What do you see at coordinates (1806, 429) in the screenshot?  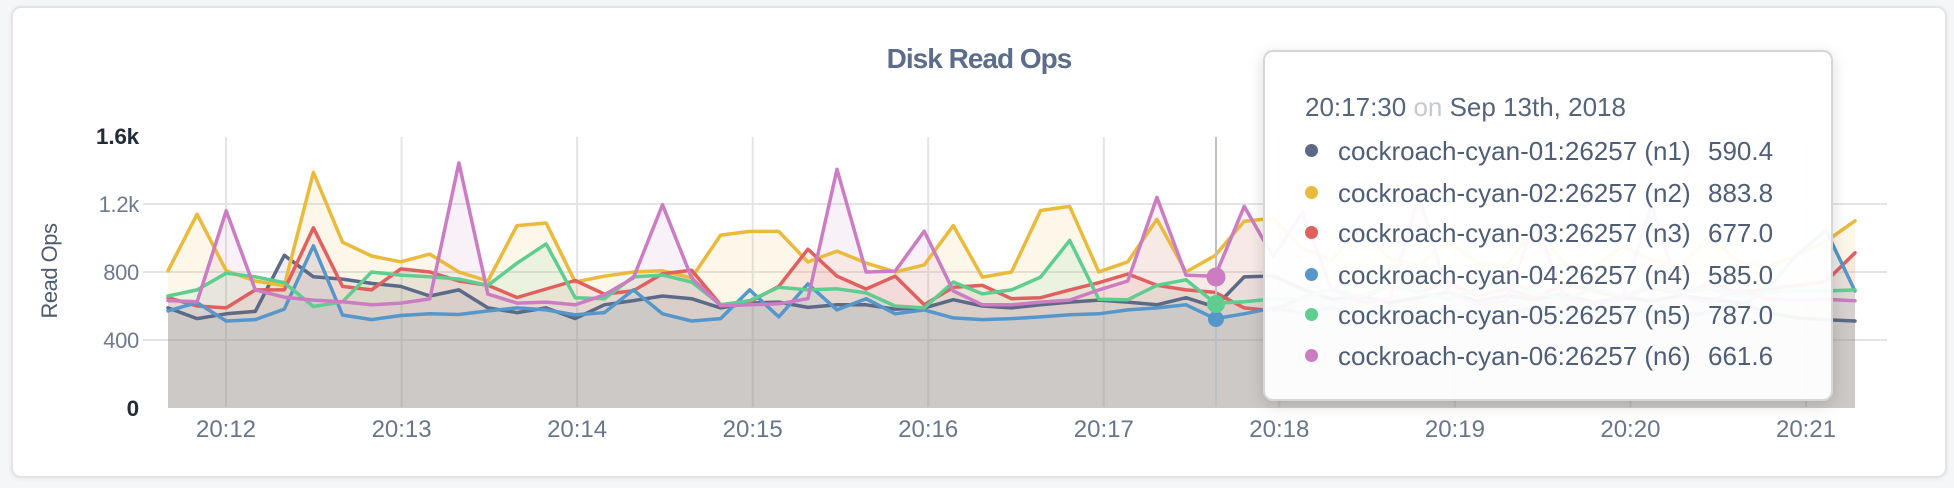 I see `svg-text: 20:21` at bounding box center [1806, 429].